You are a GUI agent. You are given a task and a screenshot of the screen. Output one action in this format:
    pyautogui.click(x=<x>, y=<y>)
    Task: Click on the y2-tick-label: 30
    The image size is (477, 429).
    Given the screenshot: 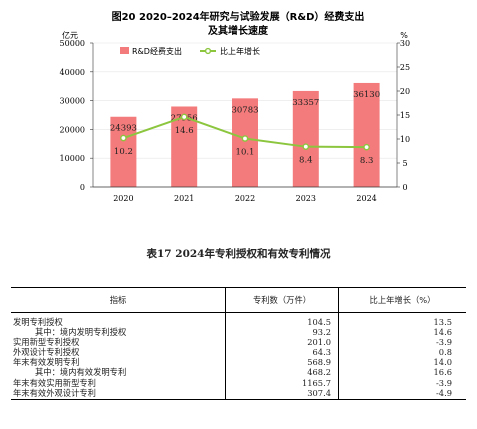 What is the action you would take?
    pyautogui.click(x=405, y=43)
    